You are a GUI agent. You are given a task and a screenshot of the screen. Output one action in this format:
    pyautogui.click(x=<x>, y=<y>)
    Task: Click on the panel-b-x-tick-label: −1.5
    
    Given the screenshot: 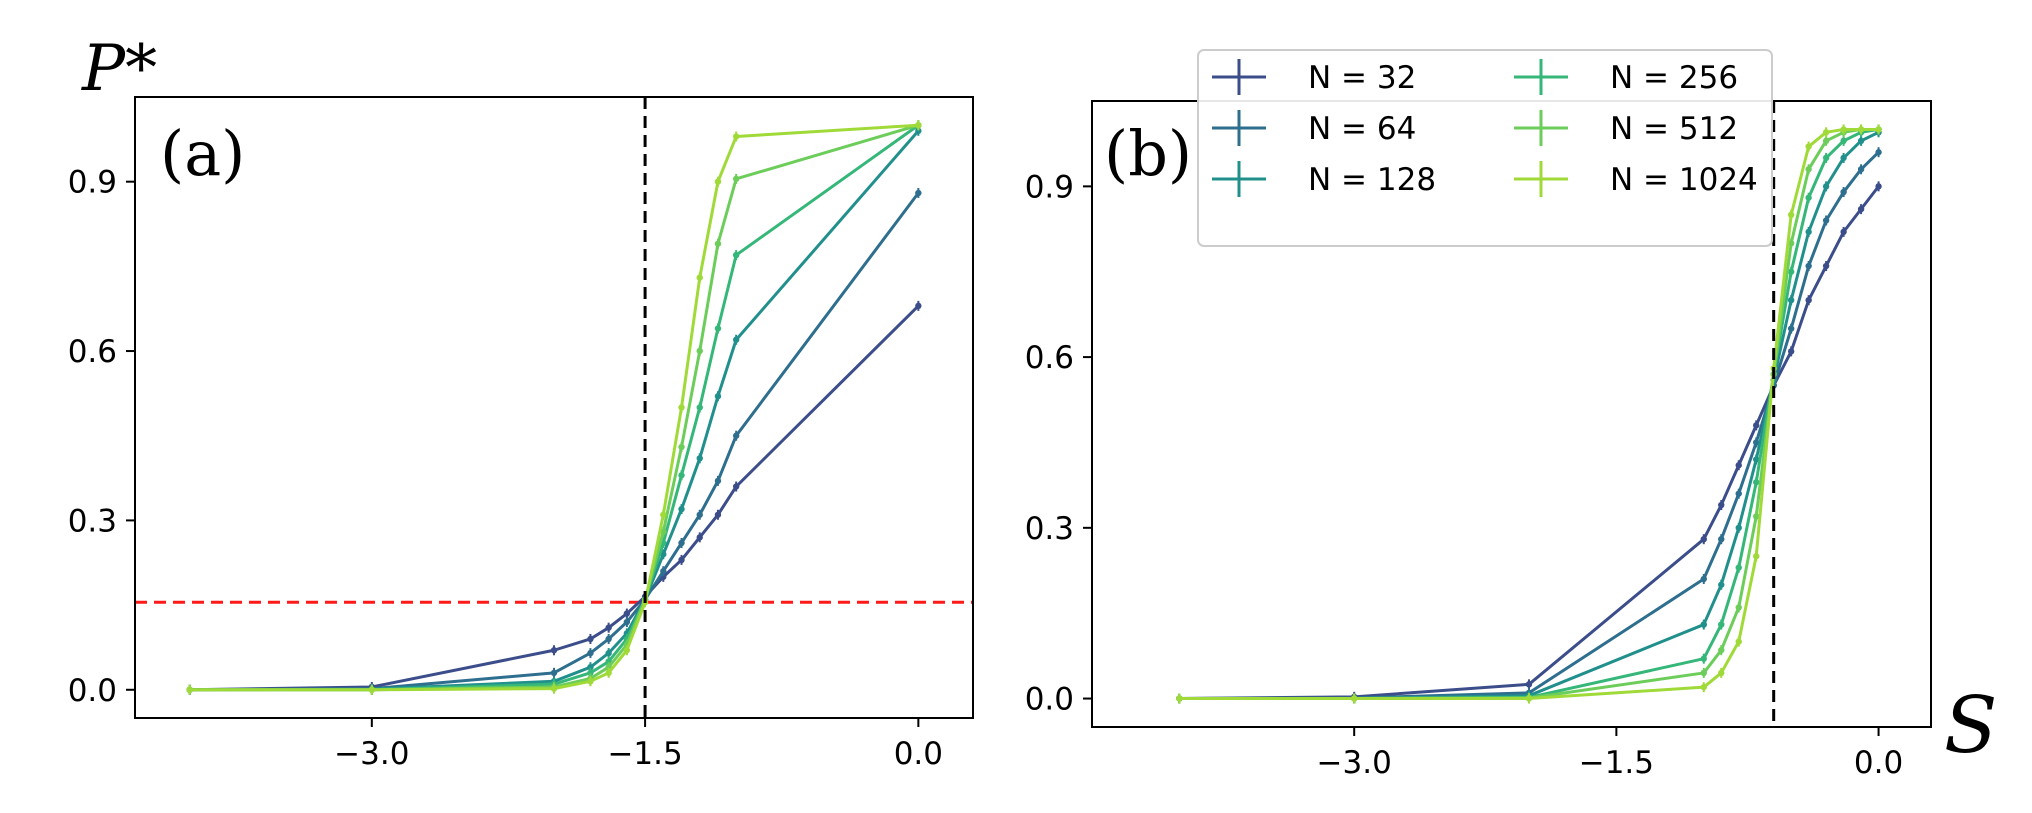 What is the action you would take?
    pyautogui.click(x=1616, y=763)
    